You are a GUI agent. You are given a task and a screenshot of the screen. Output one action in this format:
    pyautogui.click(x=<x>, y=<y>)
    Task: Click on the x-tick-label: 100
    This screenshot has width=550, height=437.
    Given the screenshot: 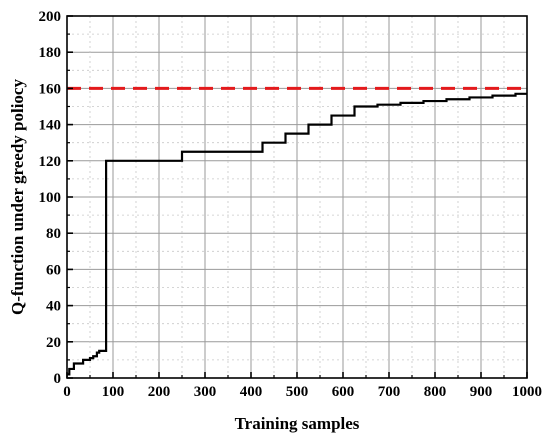 What is the action you would take?
    pyautogui.click(x=113, y=392)
    